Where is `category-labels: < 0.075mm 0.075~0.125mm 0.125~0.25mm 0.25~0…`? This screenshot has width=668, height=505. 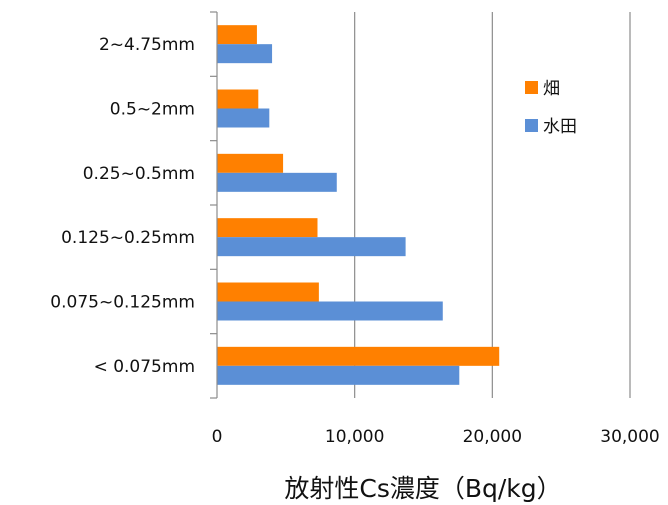 category-labels: < 0.075mm 0.075~0.125mm 0.125~0.25mm 0.25~0… is located at coordinates (122, 206).